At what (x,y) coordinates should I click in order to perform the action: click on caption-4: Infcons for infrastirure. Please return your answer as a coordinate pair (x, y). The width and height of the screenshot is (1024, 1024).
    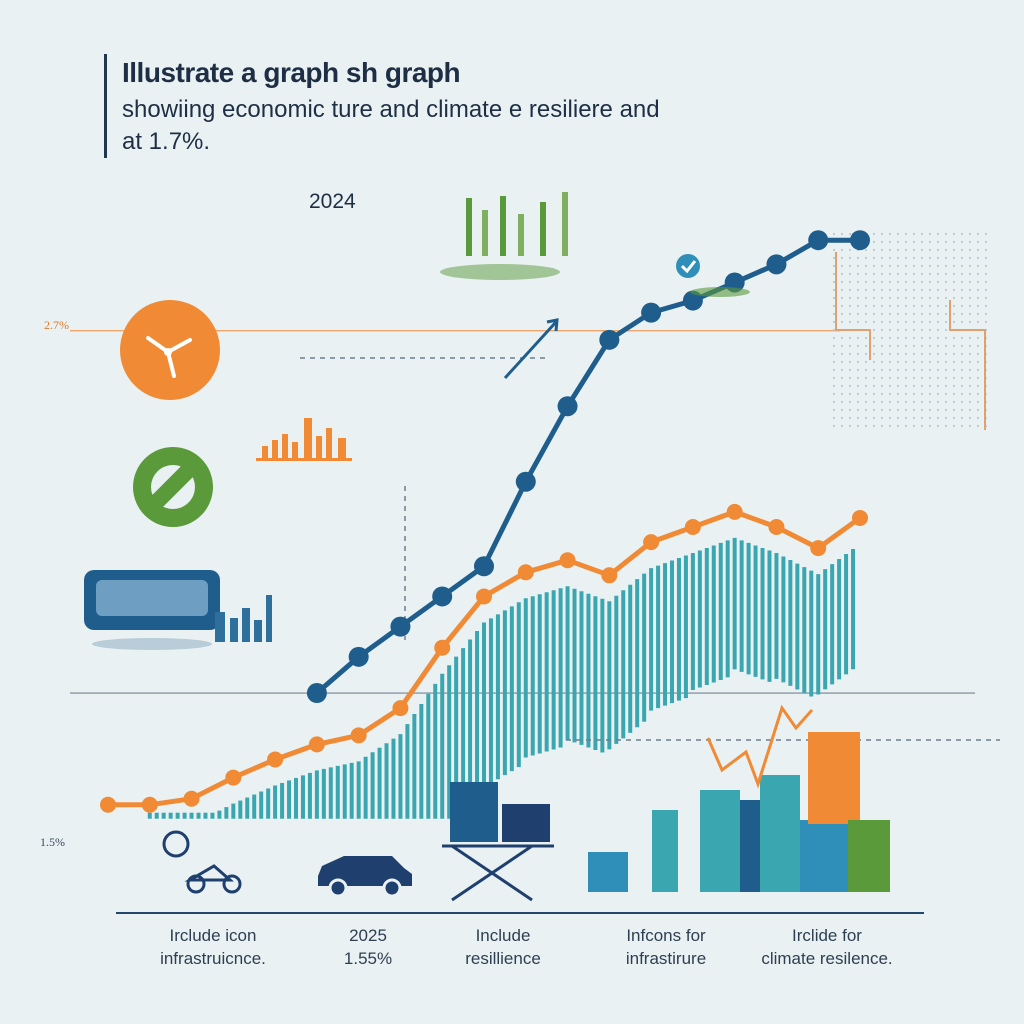
    Looking at the image, I should click on (666, 947).